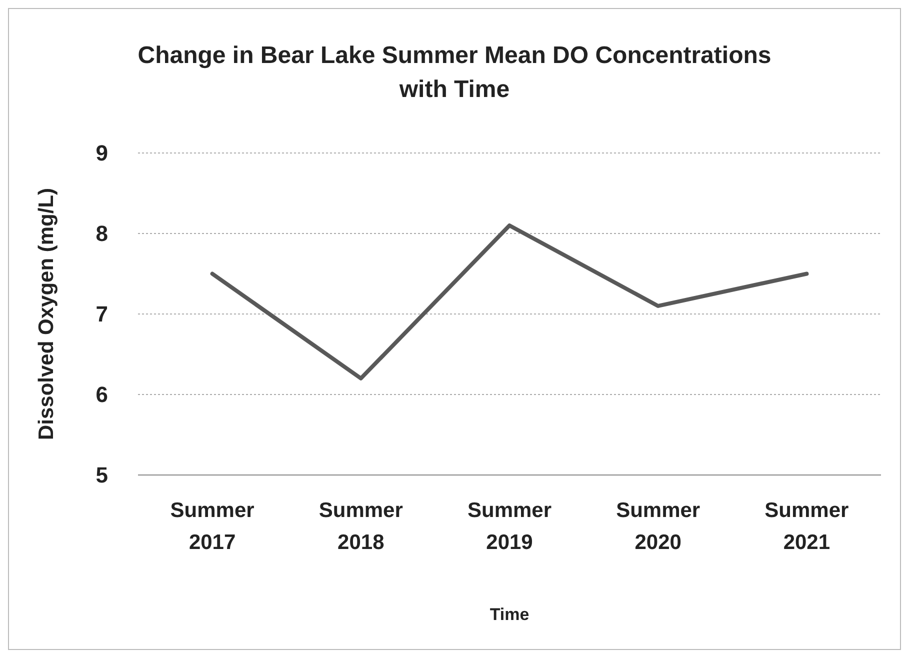 This screenshot has width=909, height=658. Describe the element at coordinates (102, 395) in the screenshot. I see `y-tick-label: 6` at that location.